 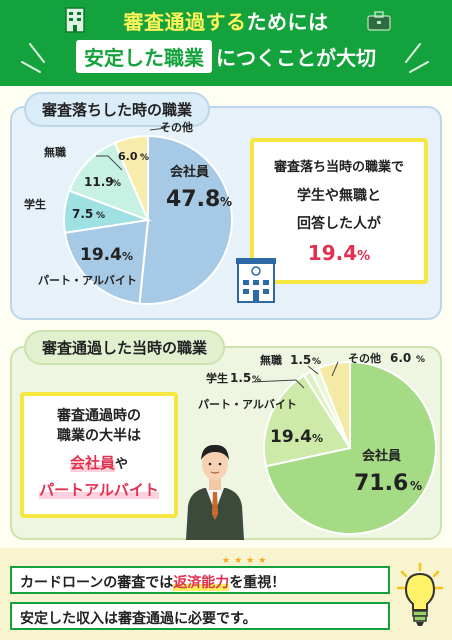 I want to click on title-line2-rest: につくことが大切, so click(x=296, y=58).